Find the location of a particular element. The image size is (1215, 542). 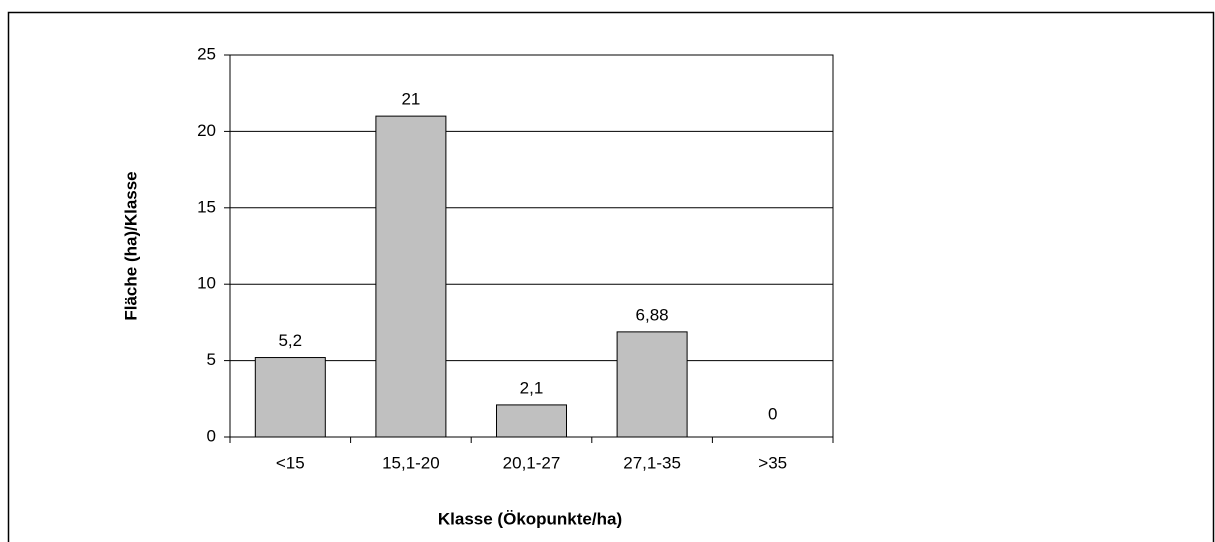

y-tick-label: 10 is located at coordinates (206, 283).